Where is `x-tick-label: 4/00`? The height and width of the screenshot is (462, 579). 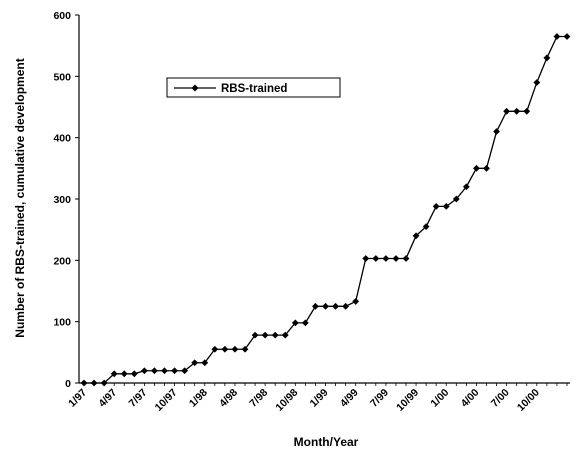
x-tick-label: 4/00 is located at coordinates (470, 398).